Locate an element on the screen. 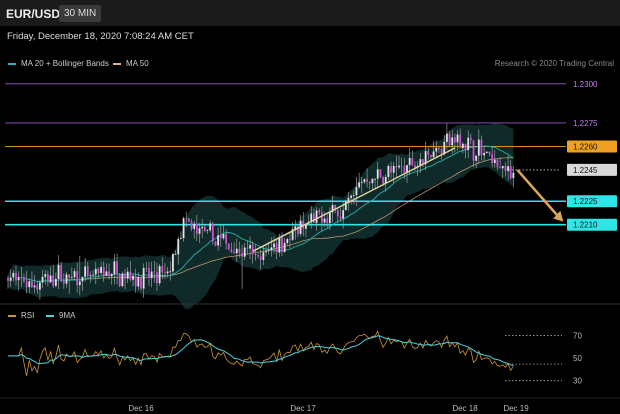  legend-ma50: MA 50 is located at coordinates (131, 63).